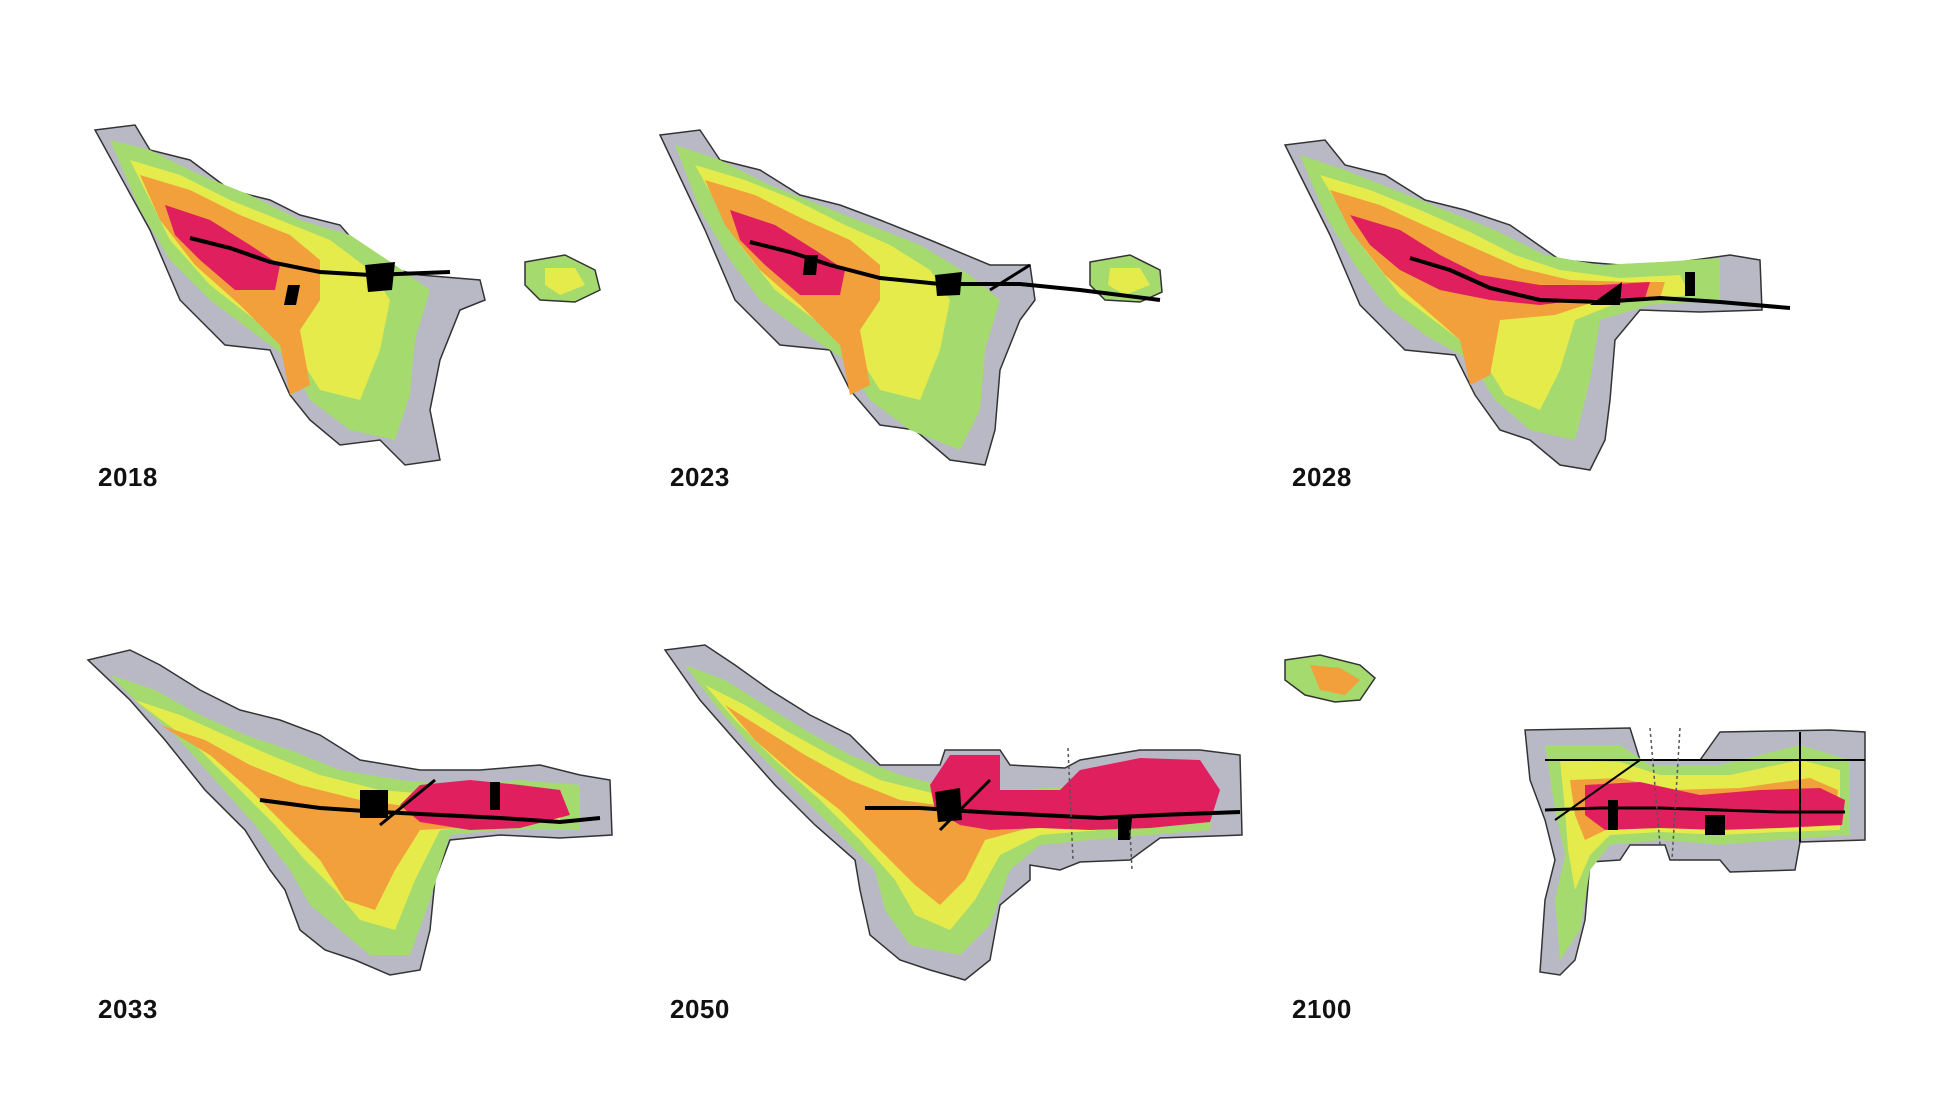 Image resolution: width=1939 pixels, height=1100 pixels. I want to click on year-label: 2100, so click(1322, 1009).